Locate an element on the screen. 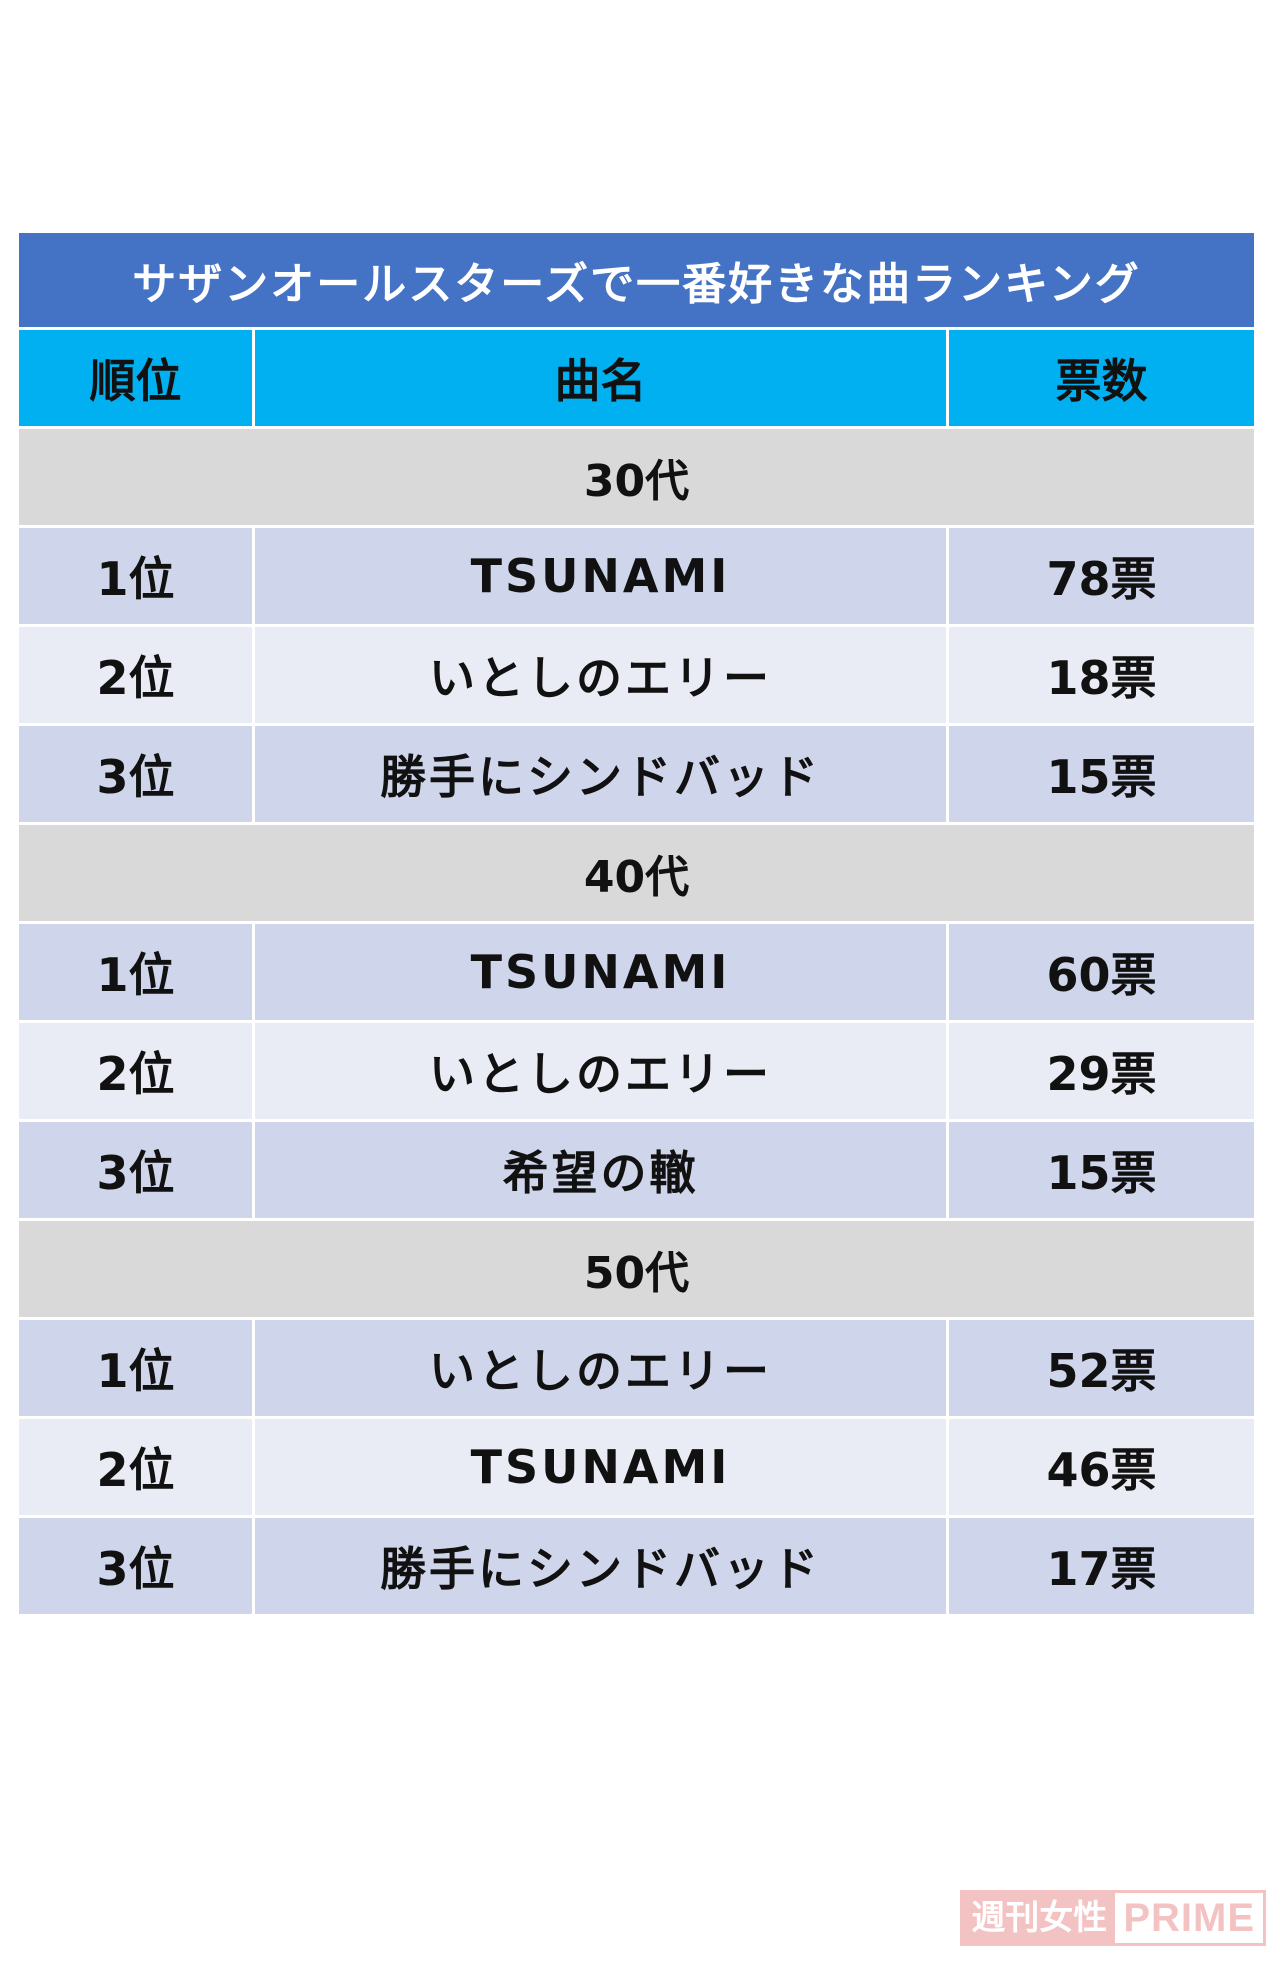 This screenshot has width=1280, height=1980. votes-cell: 52票 is located at coordinates (1101, 1368).